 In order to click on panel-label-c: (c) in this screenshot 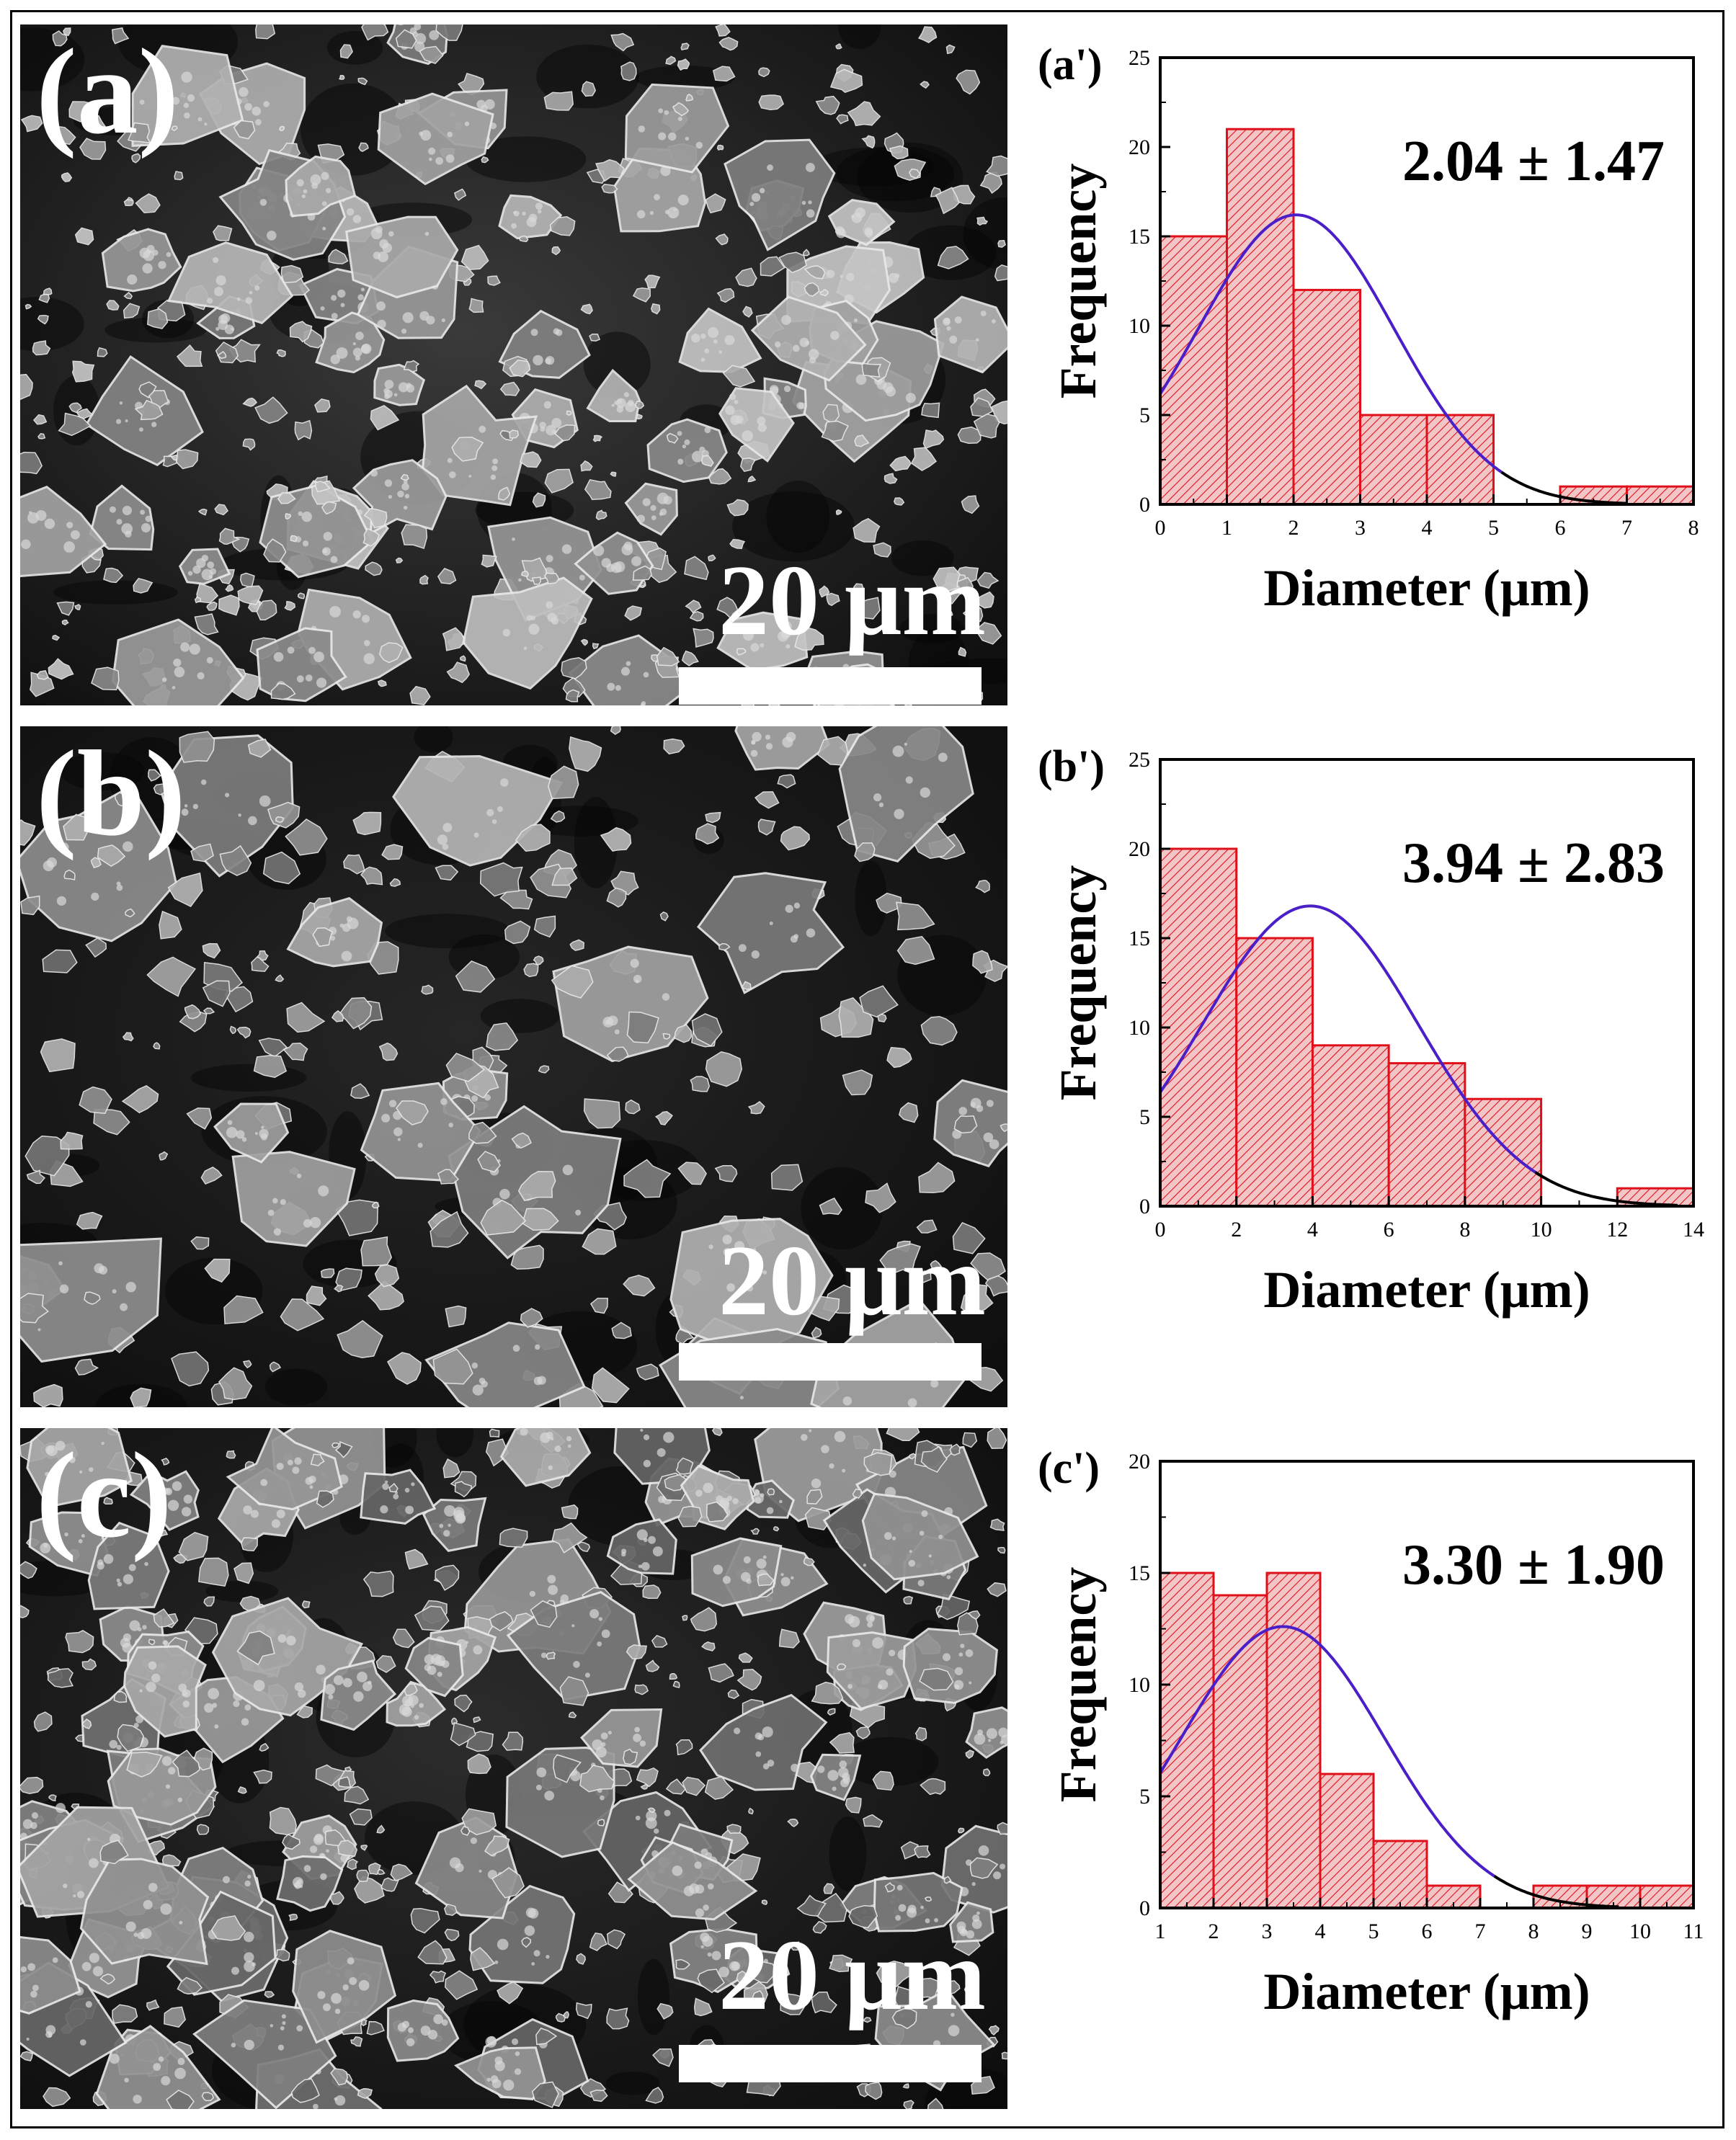, I will do `click(104, 1495)`.